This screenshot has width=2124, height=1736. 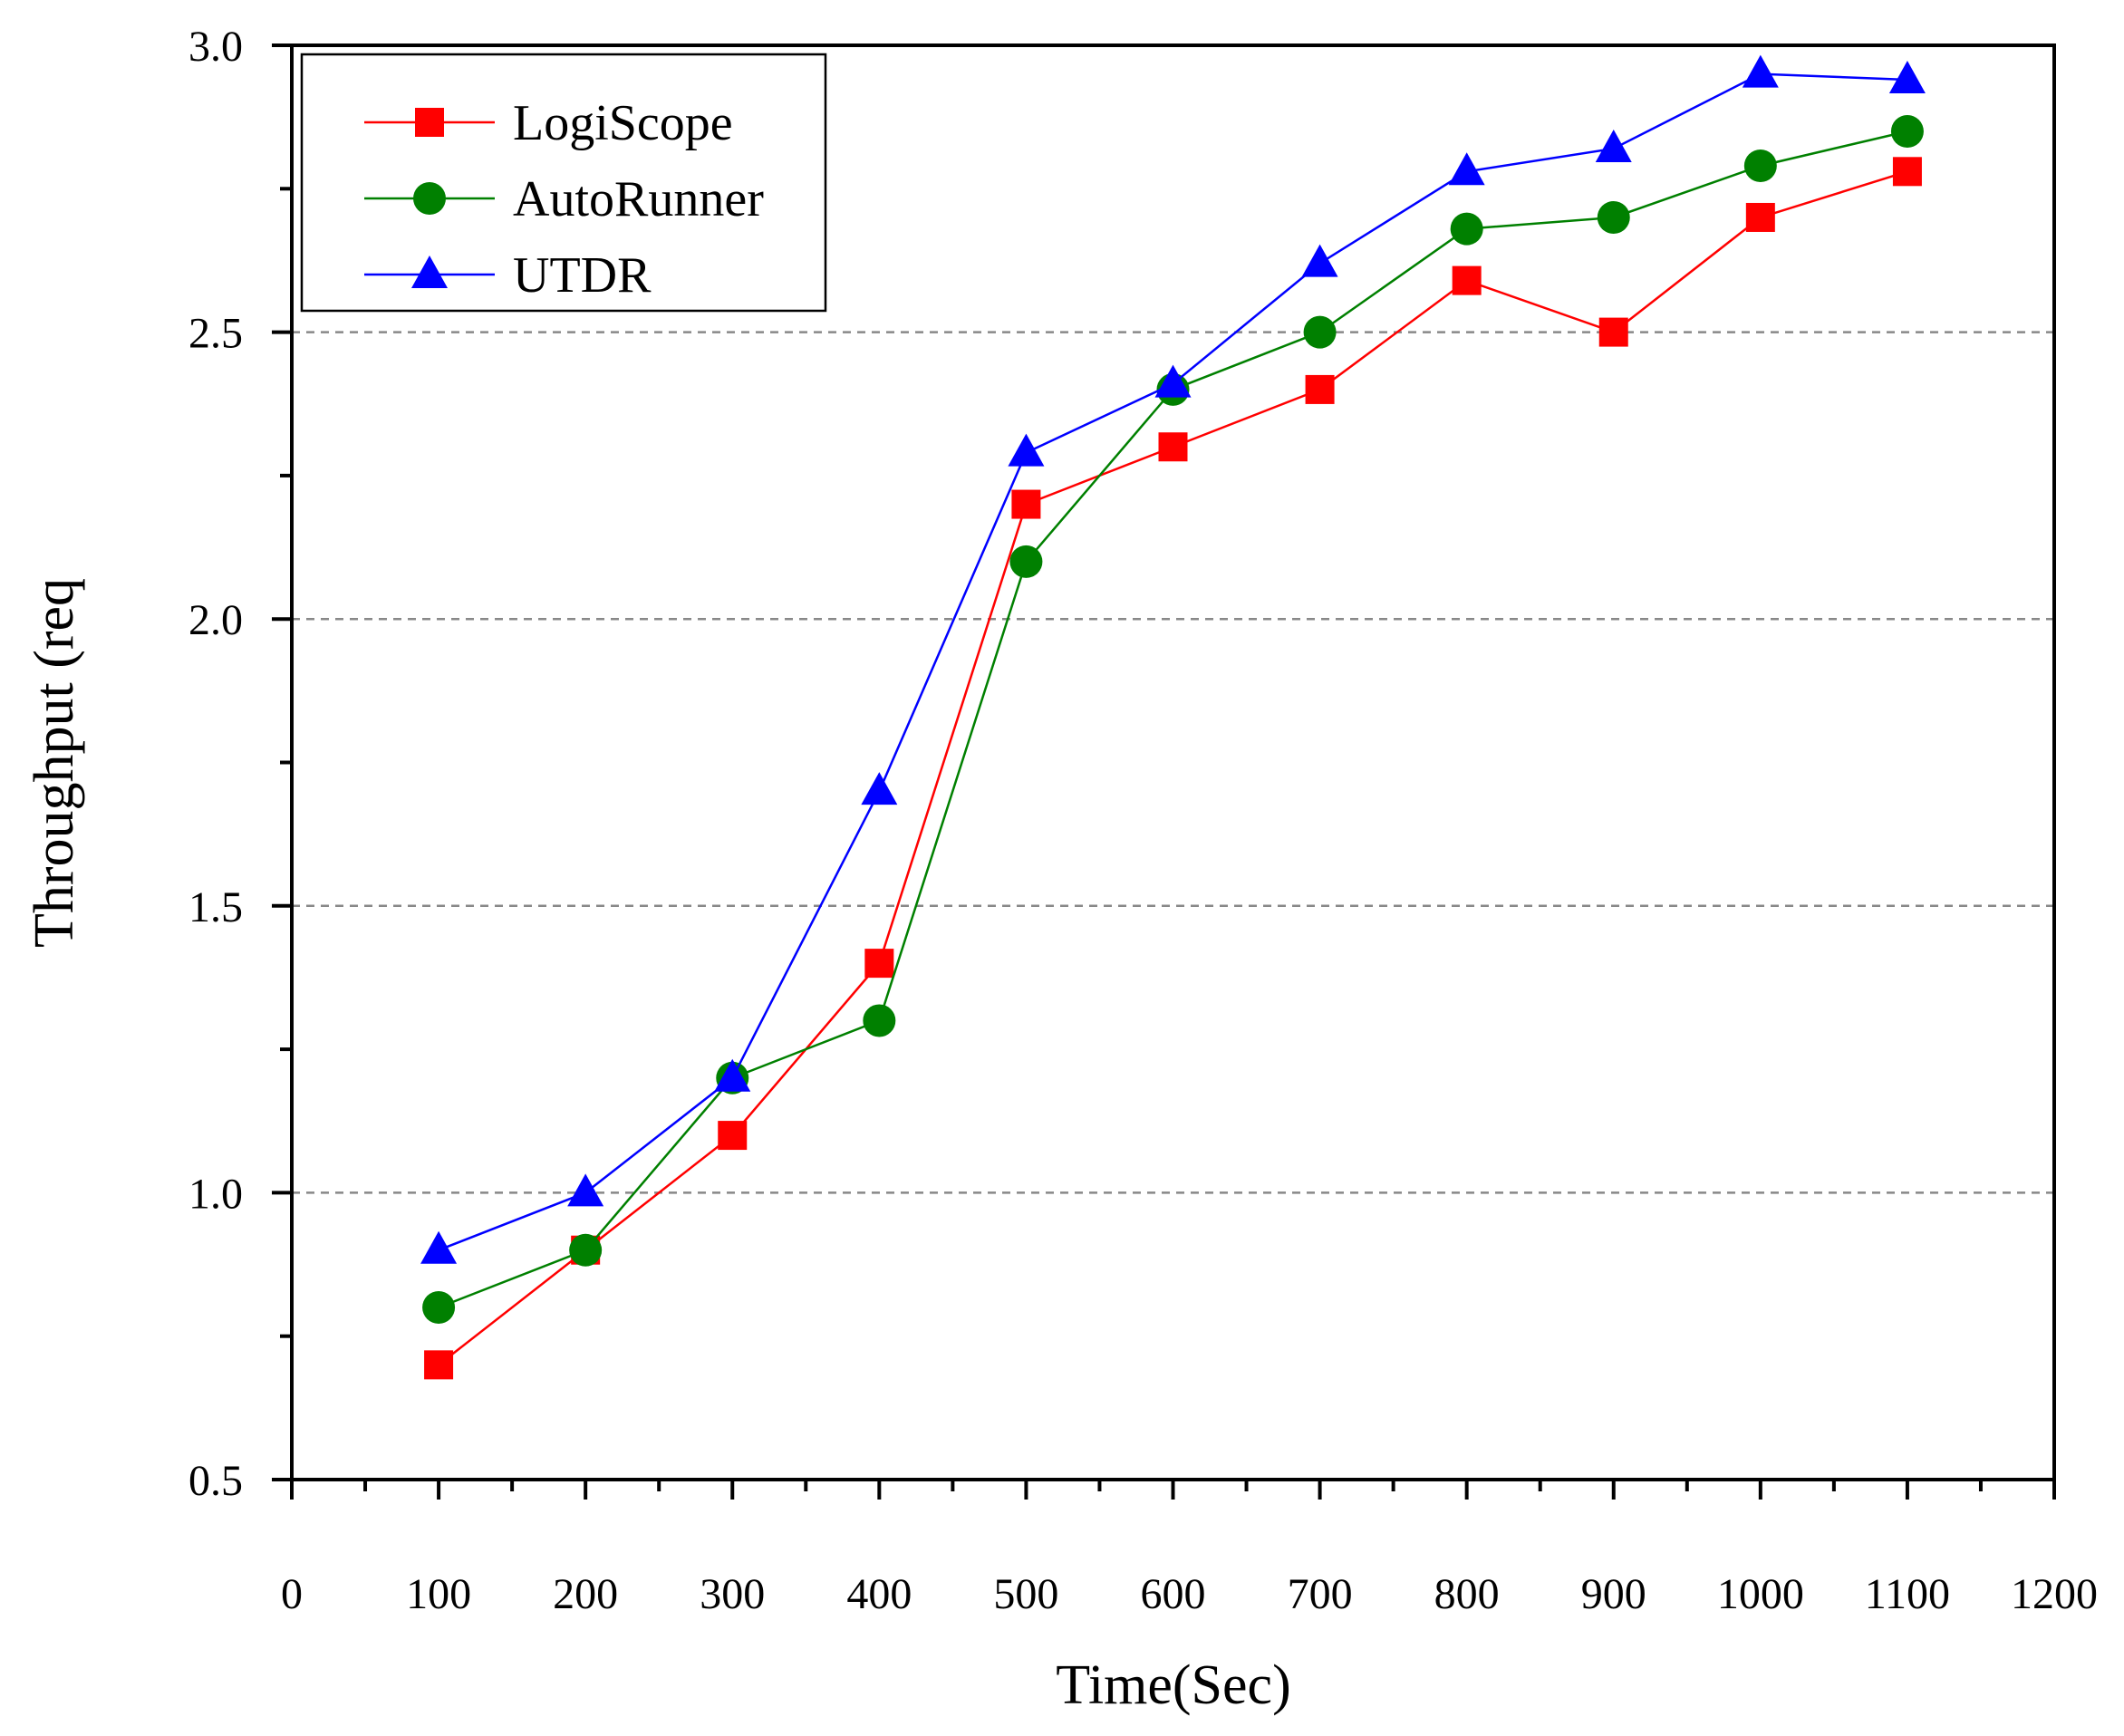 What do you see at coordinates (1320, 1594) in the screenshot?
I see `x-tick-label: 700` at bounding box center [1320, 1594].